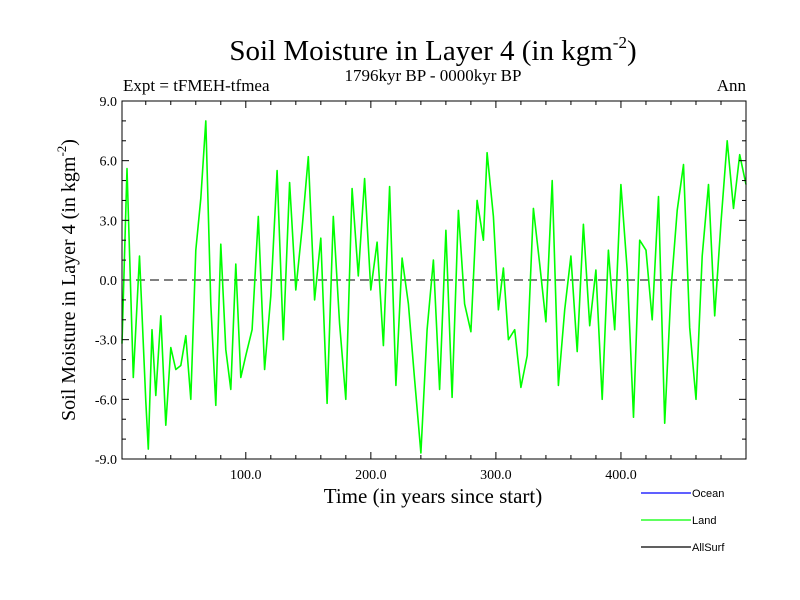 The height and width of the screenshot is (600, 800). What do you see at coordinates (109, 102) in the screenshot?
I see `y-tick-label: 9.0` at bounding box center [109, 102].